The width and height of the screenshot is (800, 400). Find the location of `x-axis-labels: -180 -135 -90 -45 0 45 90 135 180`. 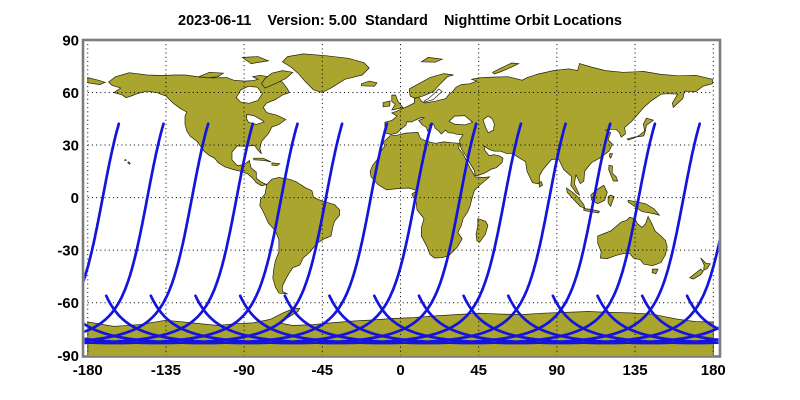

x-axis-labels: -180 -135 -90 -45 0 45 90 135 180 is located at coordinates (399, 370).